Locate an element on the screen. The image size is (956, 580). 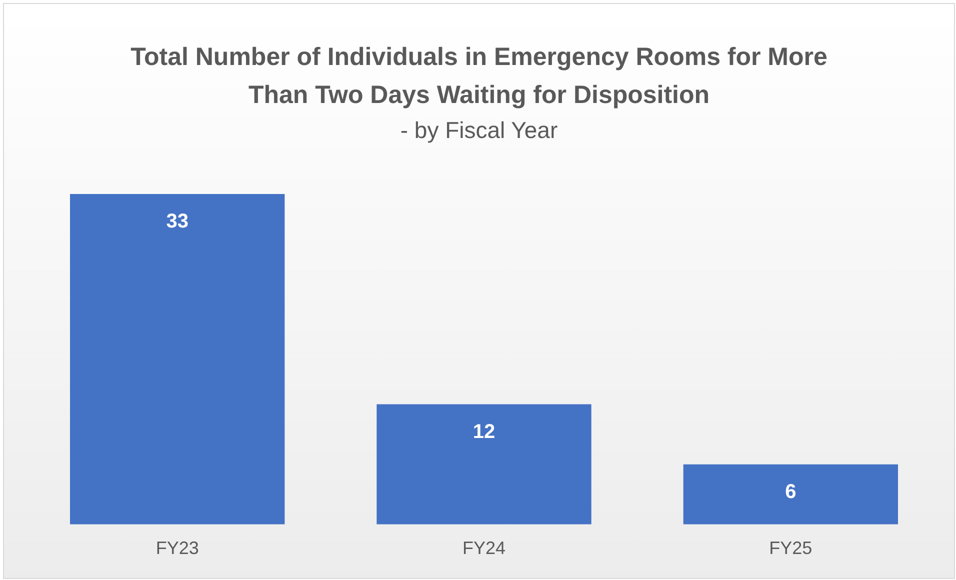
x-tick-label: FY23 is located at coordinates (177, 548).